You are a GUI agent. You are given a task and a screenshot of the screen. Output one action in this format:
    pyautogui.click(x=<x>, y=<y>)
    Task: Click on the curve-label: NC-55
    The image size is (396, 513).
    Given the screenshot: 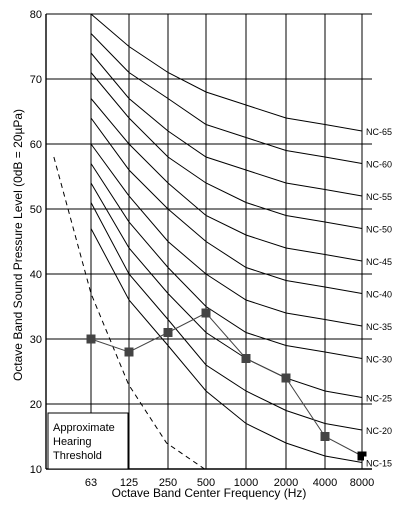 What is the action you would take?
    pyautogui.click(x=379, y=197)
    